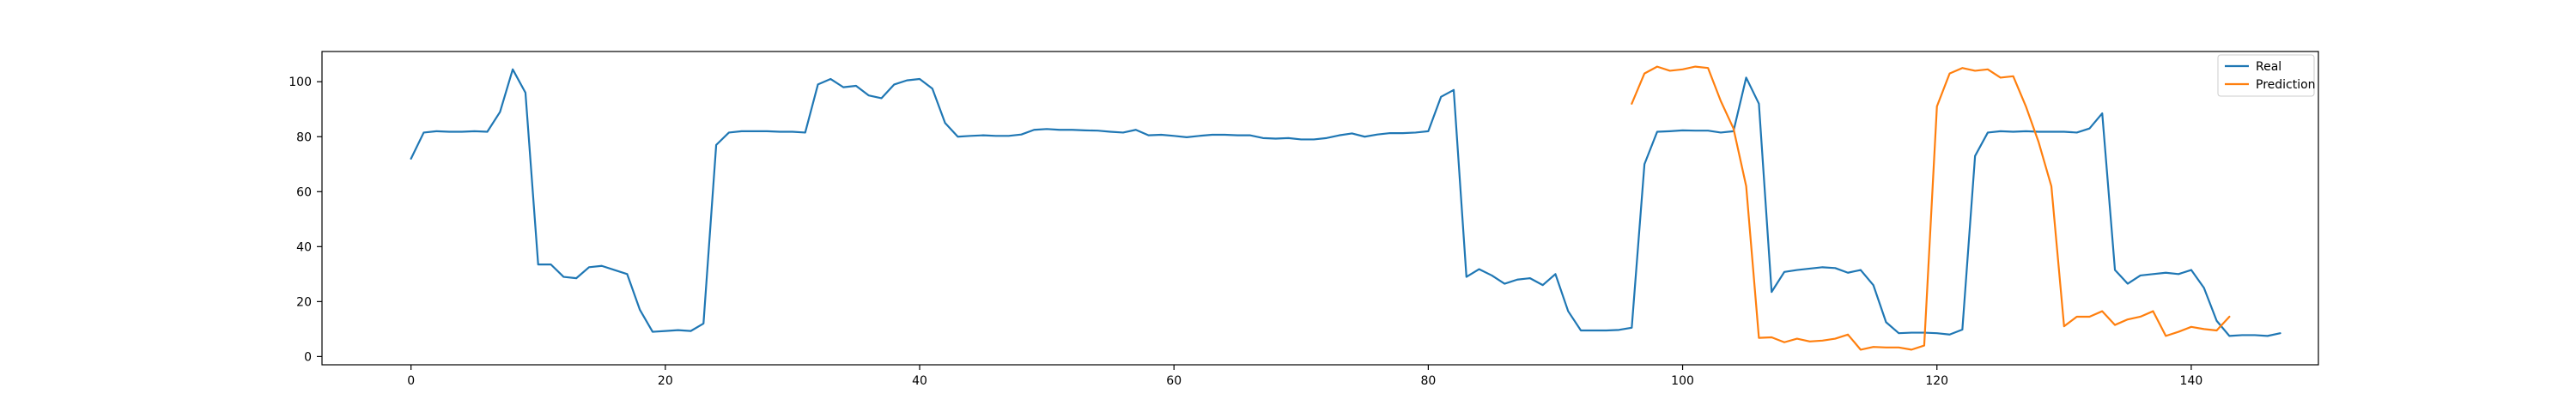  I want to click on y-tick-label: 40, so click(304, 247).